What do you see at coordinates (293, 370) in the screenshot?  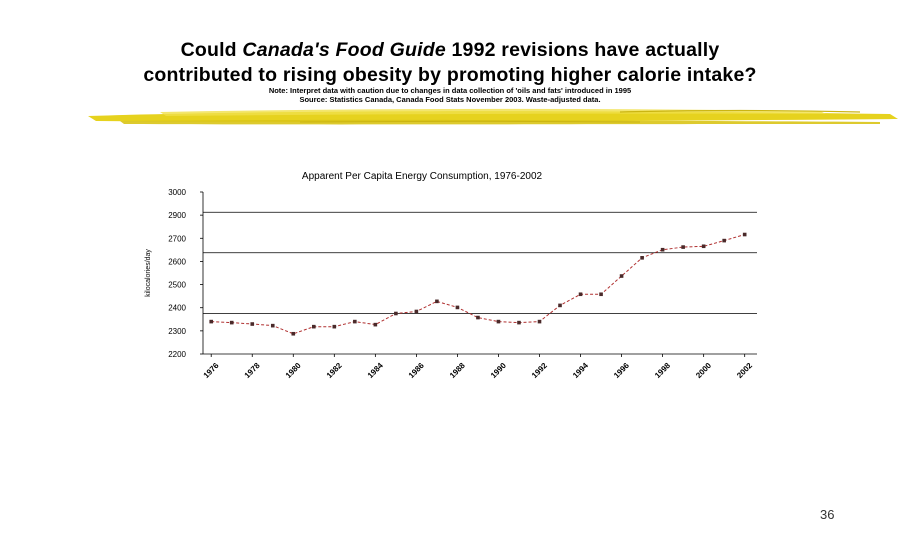 I see `x-tick-label: 1980` at bounding box center [293, 370].